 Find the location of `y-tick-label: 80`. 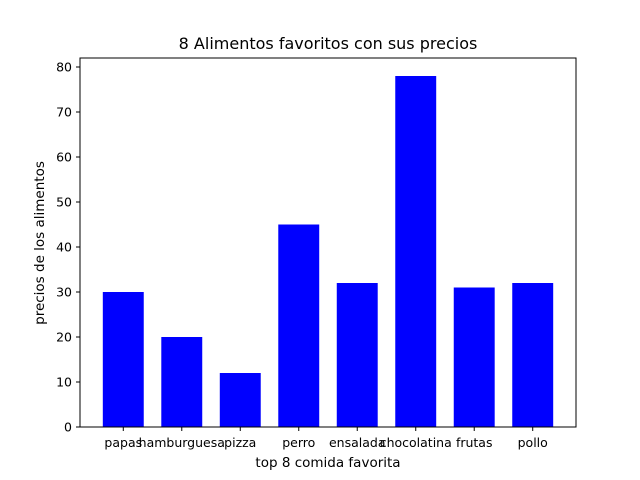

y-tick-label: 80 is located at coordinates (64, 67).